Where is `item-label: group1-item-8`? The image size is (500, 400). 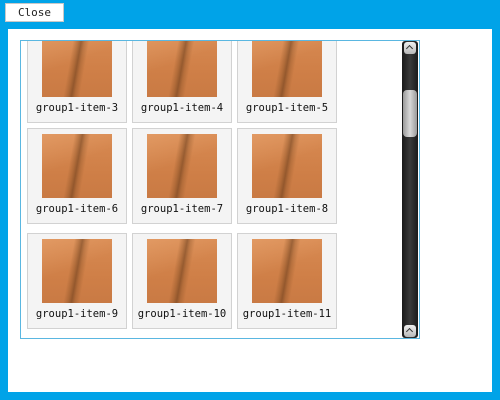 item-label: group1-item-8 is located at coordinates (287, 209).